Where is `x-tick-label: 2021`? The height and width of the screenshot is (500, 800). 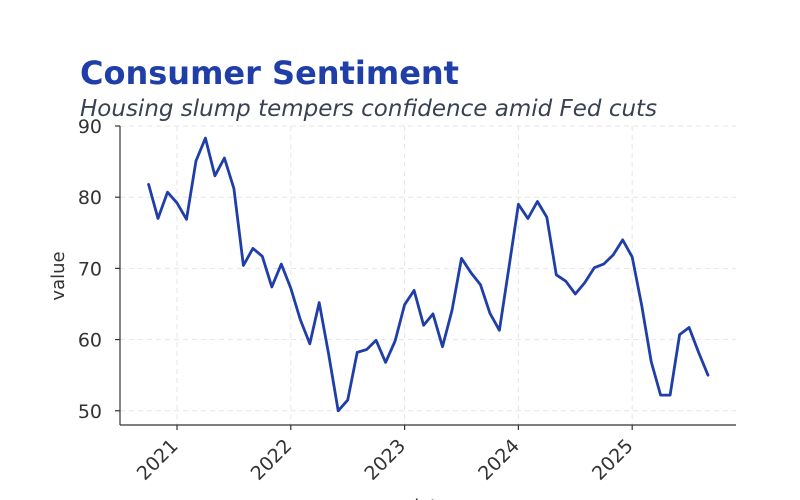 x-tick-label: 2021 is located at coordinates (158, 460).